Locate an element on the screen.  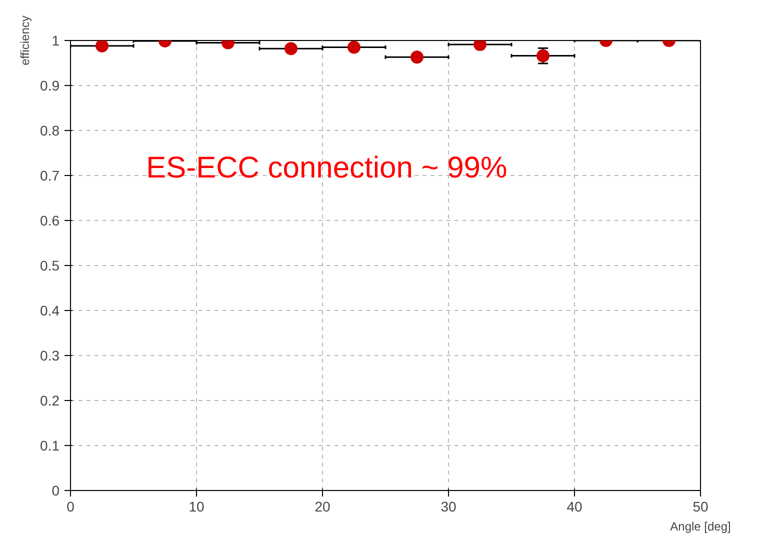
y-tick-label: 0.7 is located at coordinates (50, 176).